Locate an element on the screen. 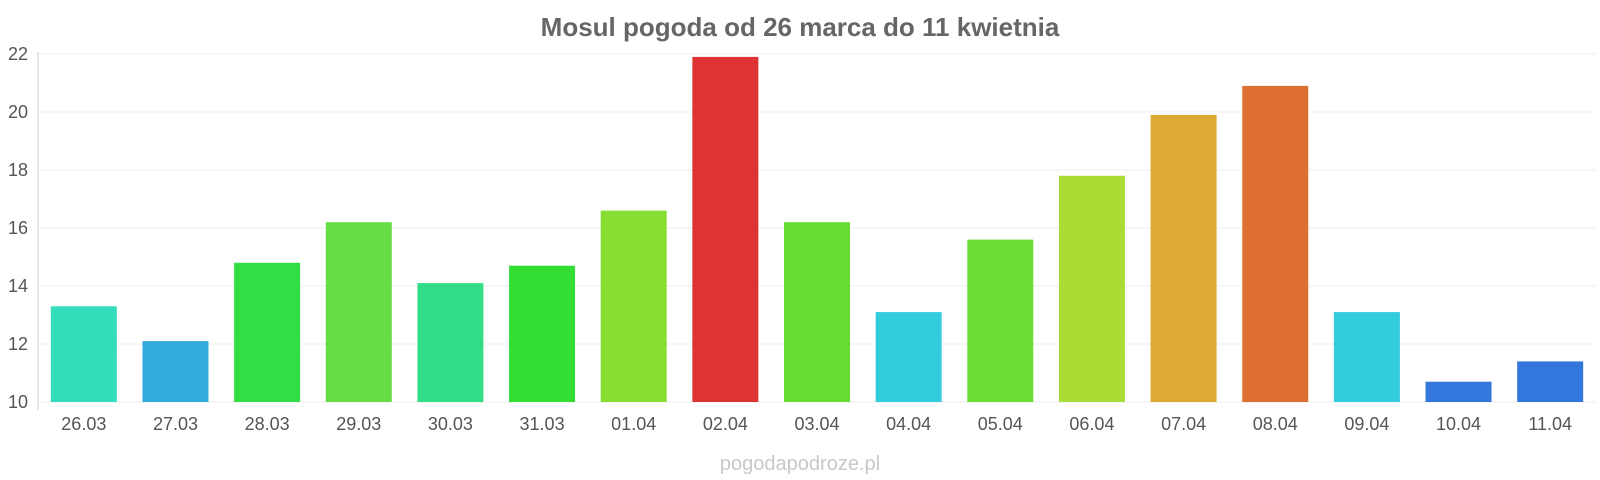  bar-11.04 is located at coordinates (1550, 381).